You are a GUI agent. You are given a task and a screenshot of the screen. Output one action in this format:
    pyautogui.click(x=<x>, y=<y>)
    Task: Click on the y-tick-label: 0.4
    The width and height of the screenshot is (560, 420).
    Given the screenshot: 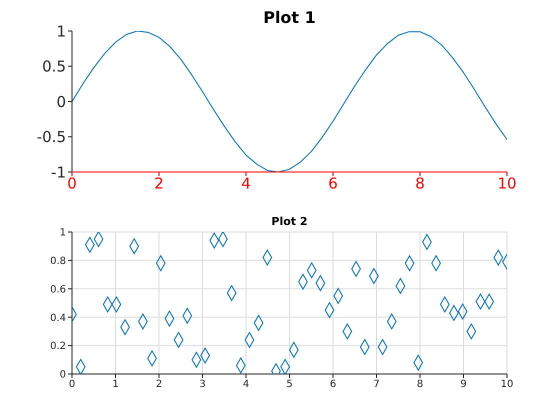 What is the action you would take?
    pyautogui.click(x=58, y=318)
    